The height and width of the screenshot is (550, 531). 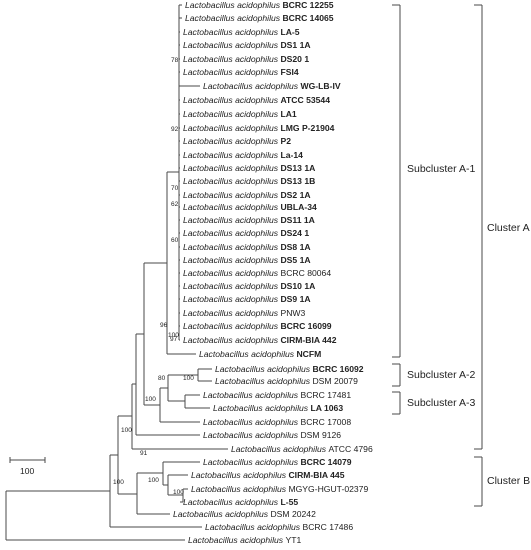 What do you see at coordinates (164, 325) in the screenshot?
I see `bootstrap-value: 96` at bounding box center [164, 325].